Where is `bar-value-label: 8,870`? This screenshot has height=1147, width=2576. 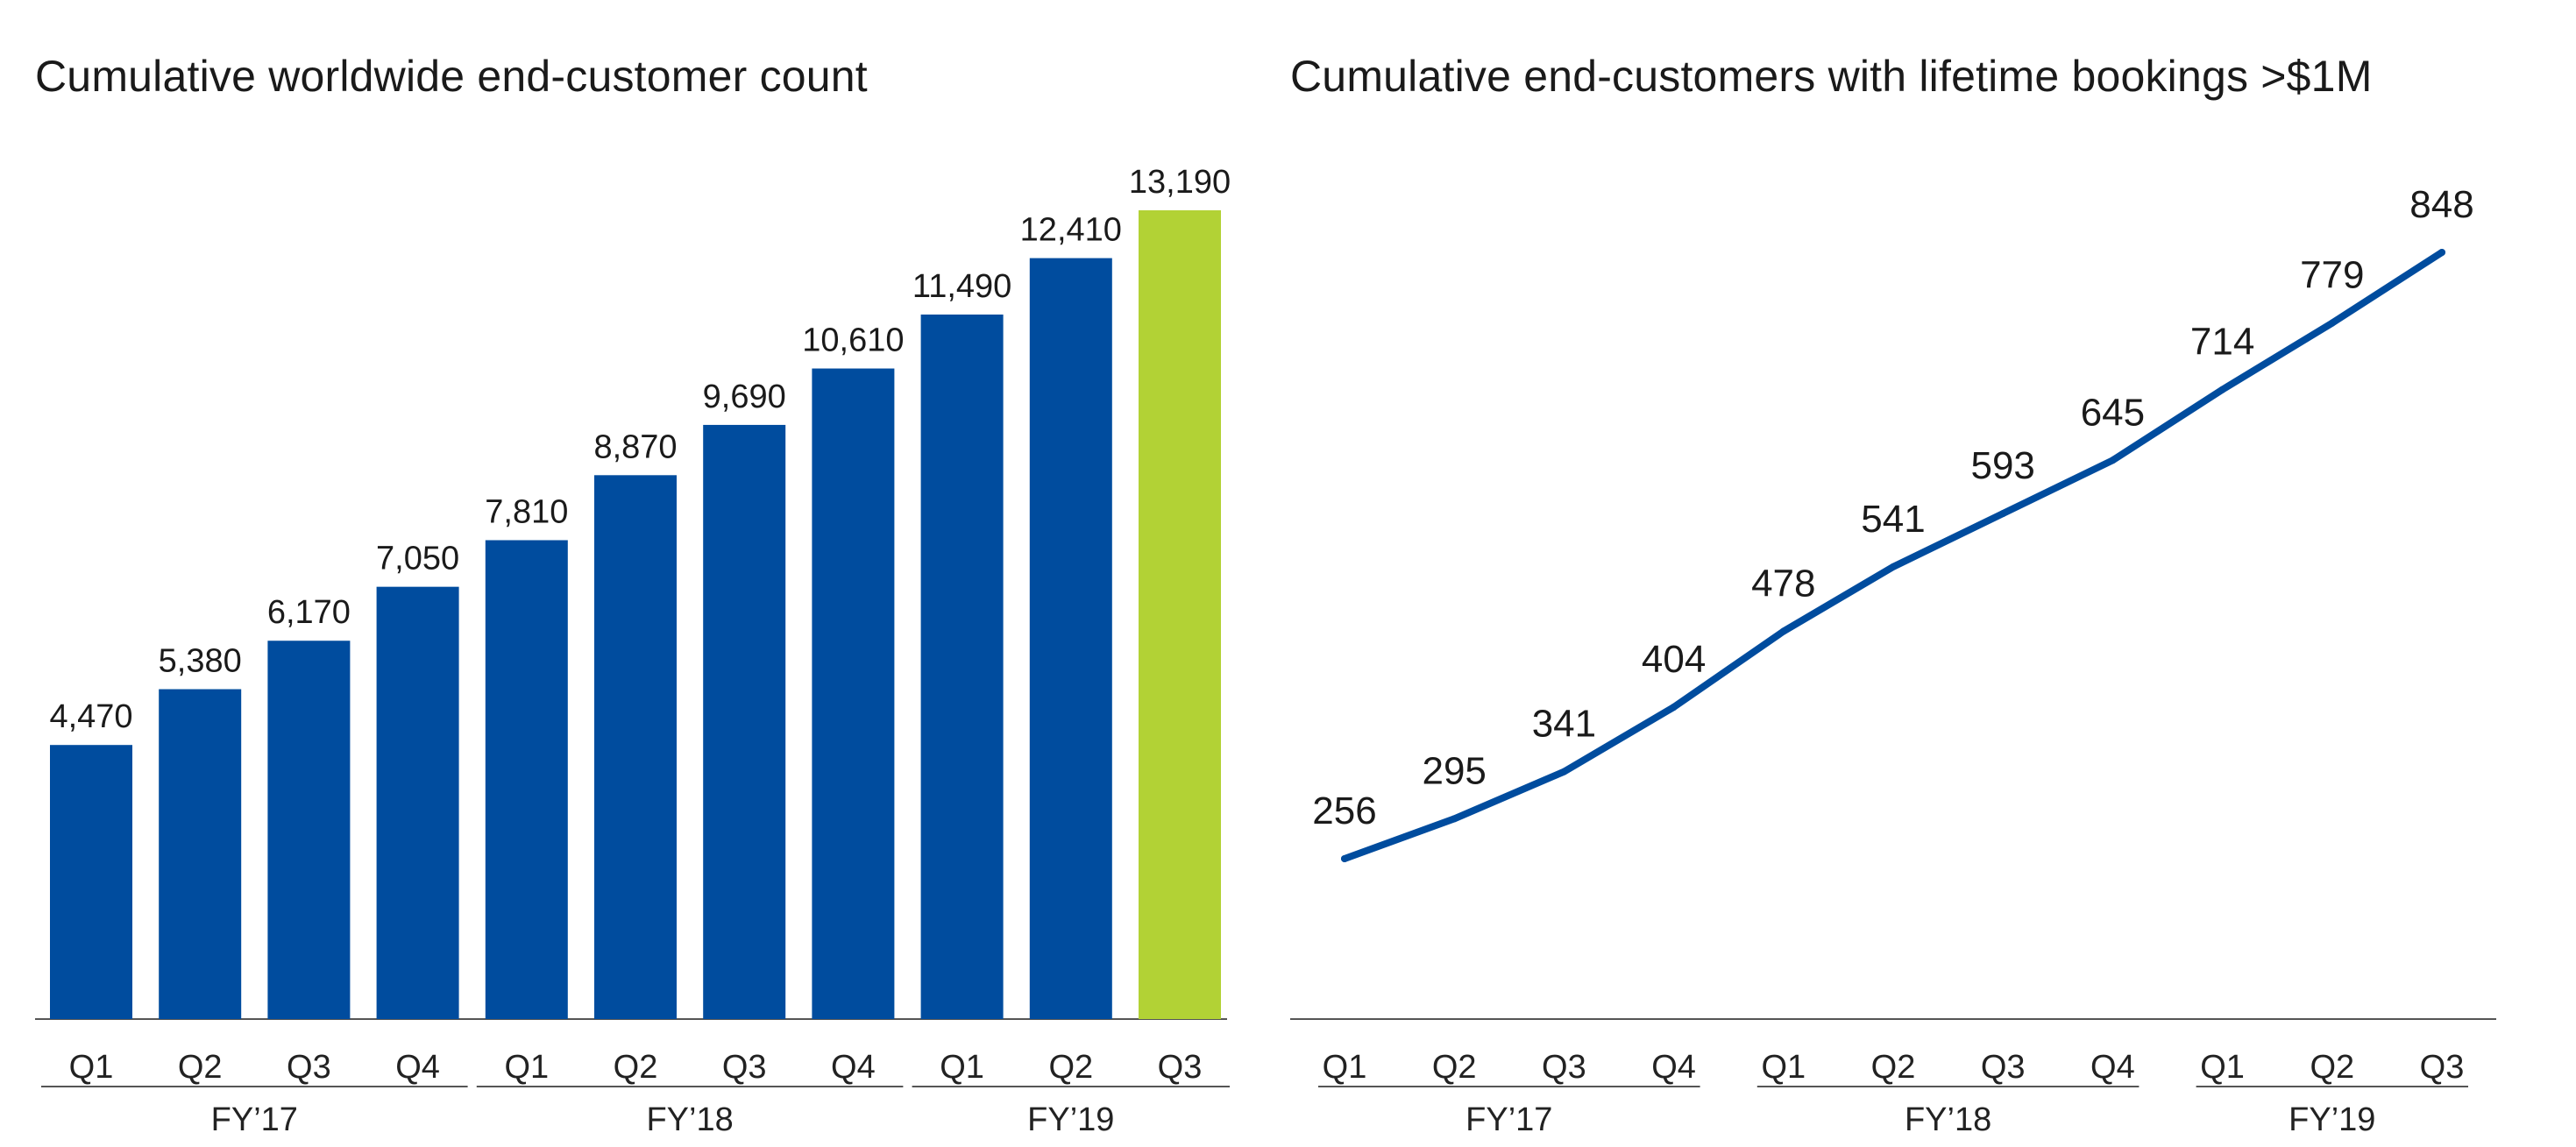 bar-value-label: 8,870 is located at coordinates (635, 446).